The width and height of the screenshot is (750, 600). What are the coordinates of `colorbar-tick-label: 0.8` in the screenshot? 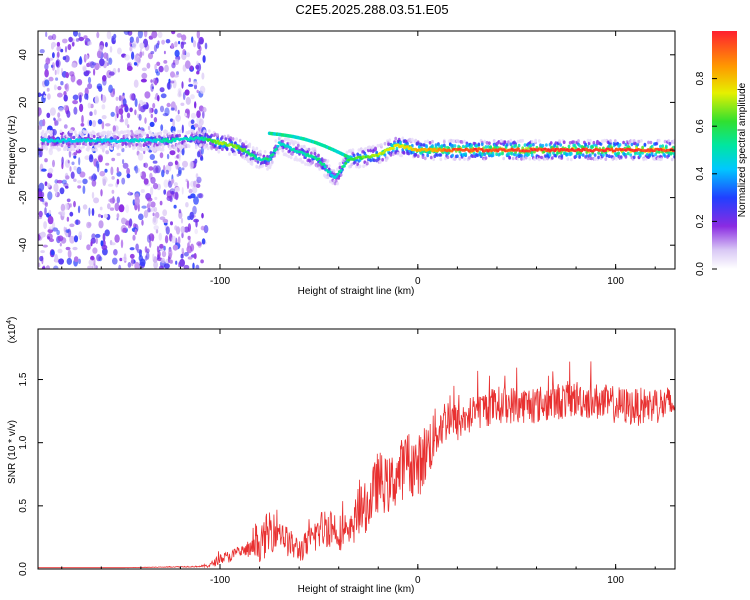 It's located at (700, 78).